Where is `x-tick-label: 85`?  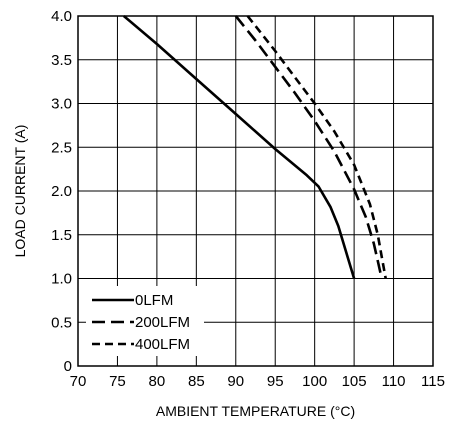 x-tick-label: 85 is located at coordinates (196, 381).